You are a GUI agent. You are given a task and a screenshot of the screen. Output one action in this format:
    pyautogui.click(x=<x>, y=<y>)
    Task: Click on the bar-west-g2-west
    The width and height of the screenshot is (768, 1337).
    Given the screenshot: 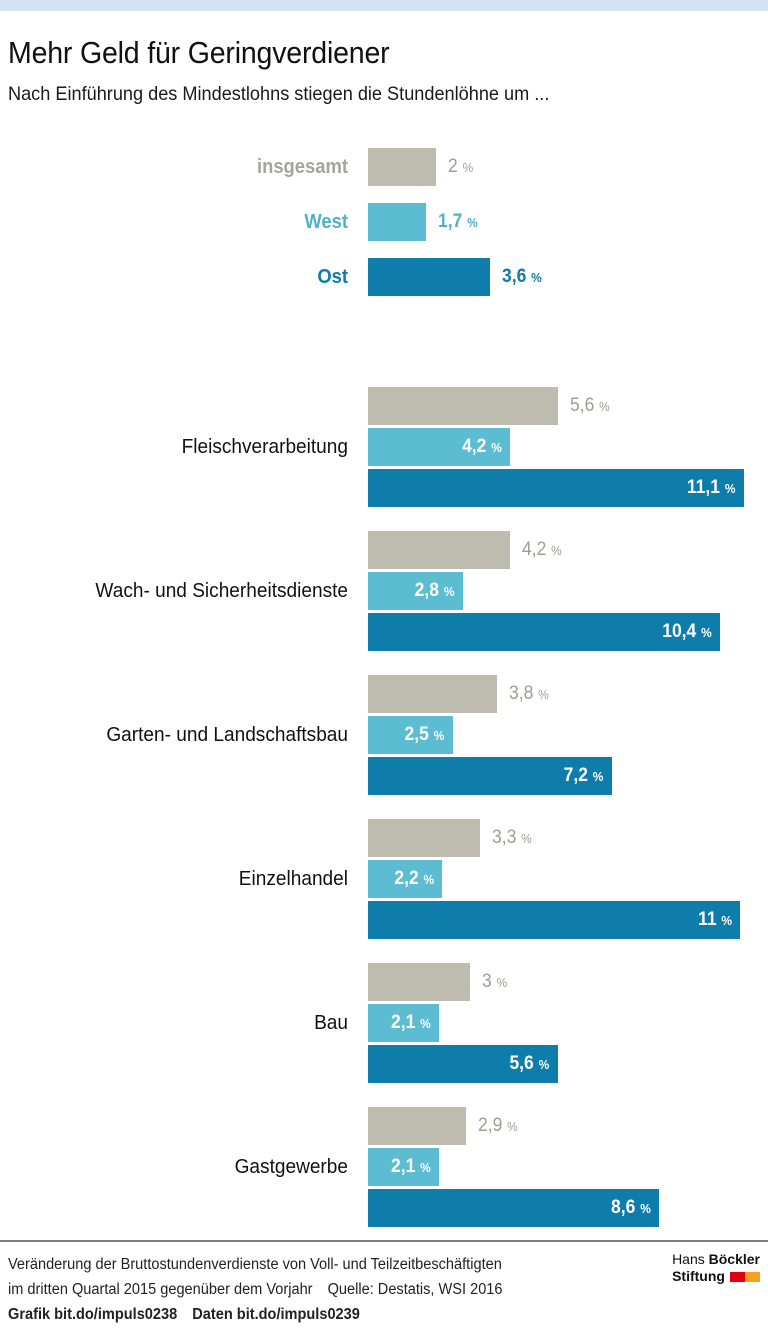 What is the action you would take?
    pyautogui.click(x=410, y=735)
    